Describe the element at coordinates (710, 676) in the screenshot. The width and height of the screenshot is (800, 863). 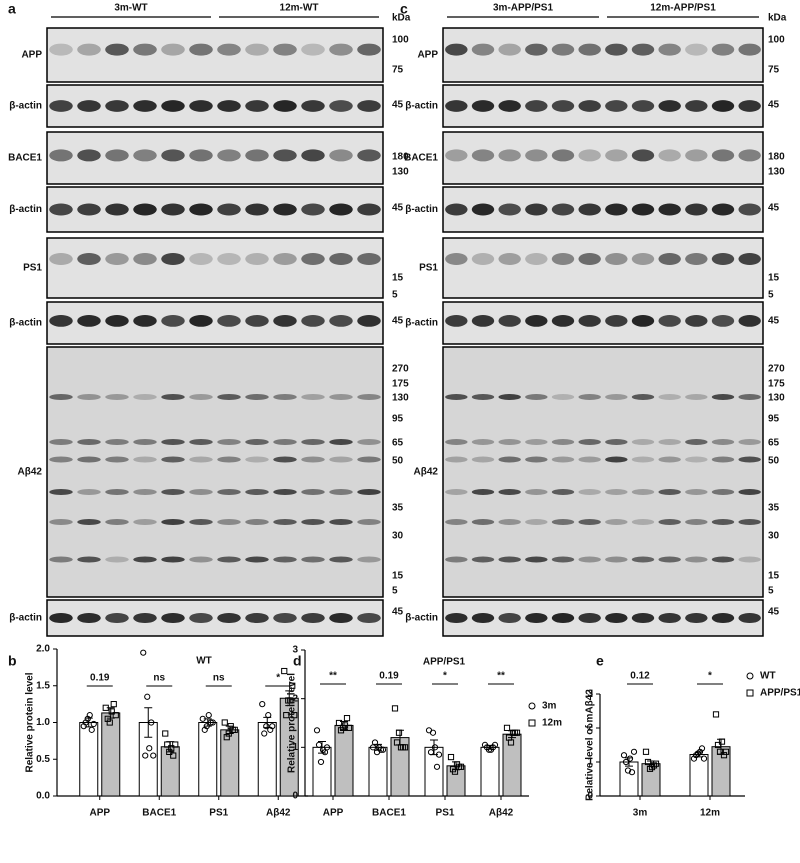
I see `significance-label: *` at that location.